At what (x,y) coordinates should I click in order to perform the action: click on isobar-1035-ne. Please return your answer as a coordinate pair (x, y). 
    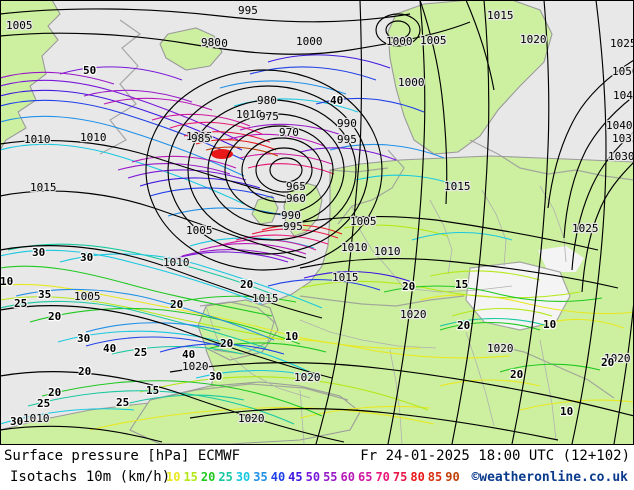
    Looking at the image, I should click on (607, 227).